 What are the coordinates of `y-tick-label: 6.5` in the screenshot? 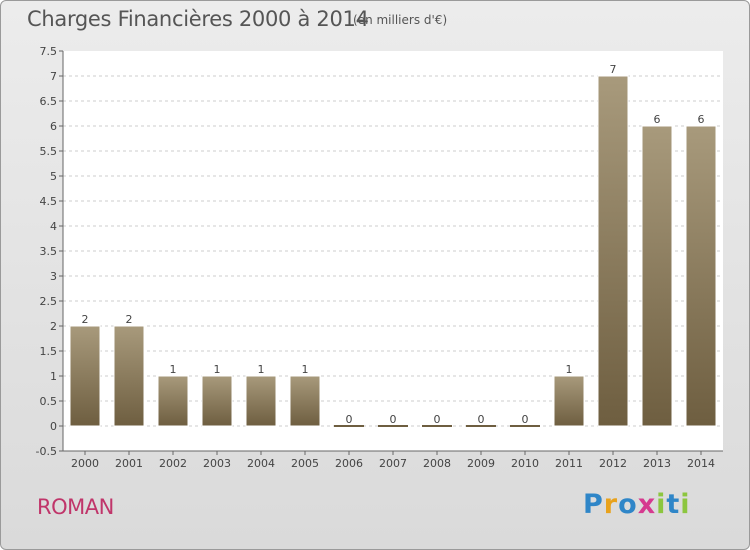 It's located at (49, 101).